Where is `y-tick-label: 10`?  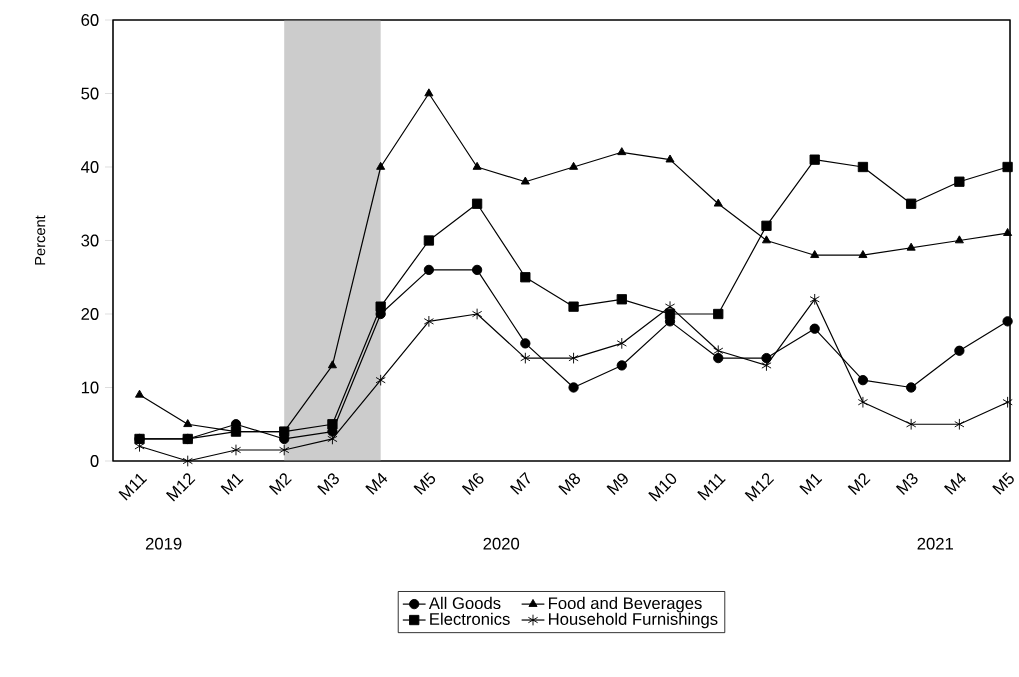
y-tick-label: 10 is located at coordinates (90, 387).